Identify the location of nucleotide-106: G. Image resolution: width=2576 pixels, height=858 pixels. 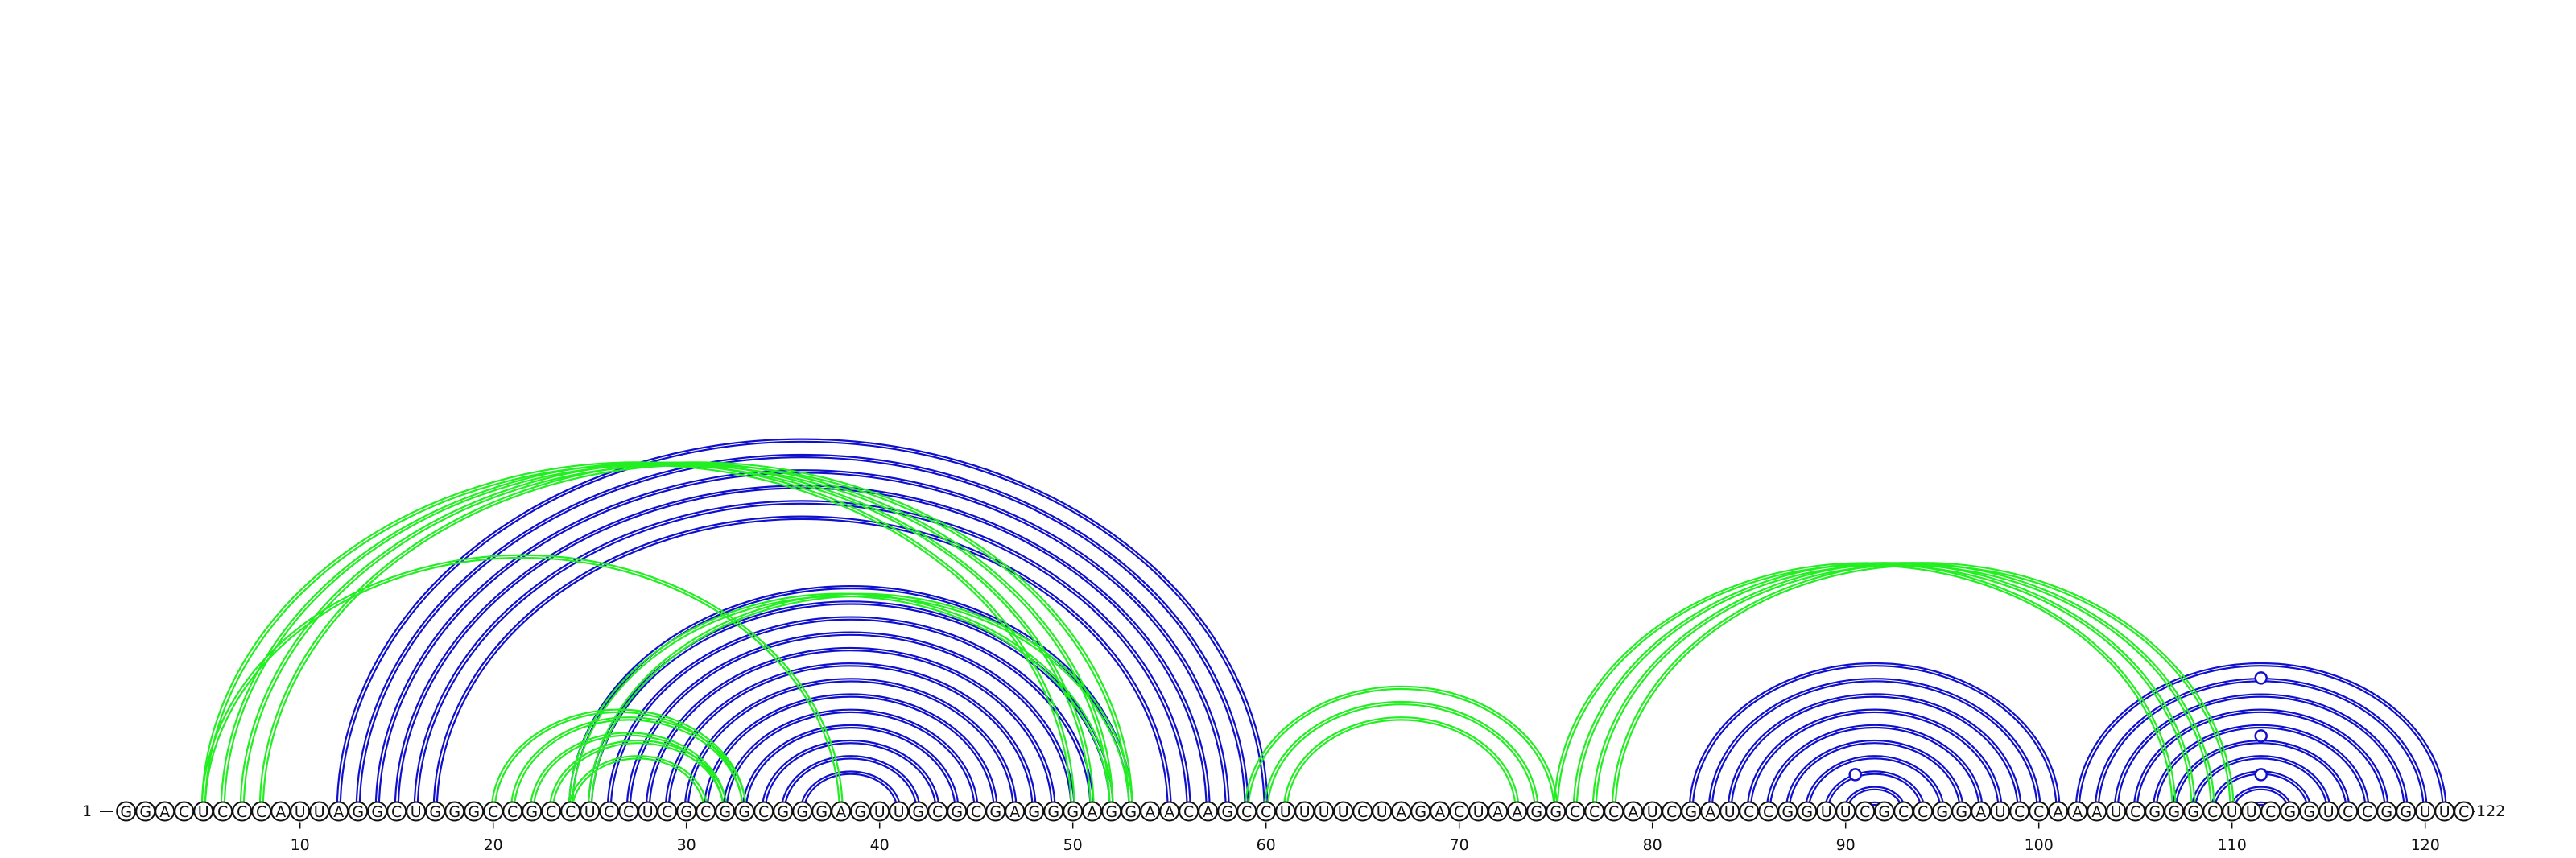
(2155, 812).